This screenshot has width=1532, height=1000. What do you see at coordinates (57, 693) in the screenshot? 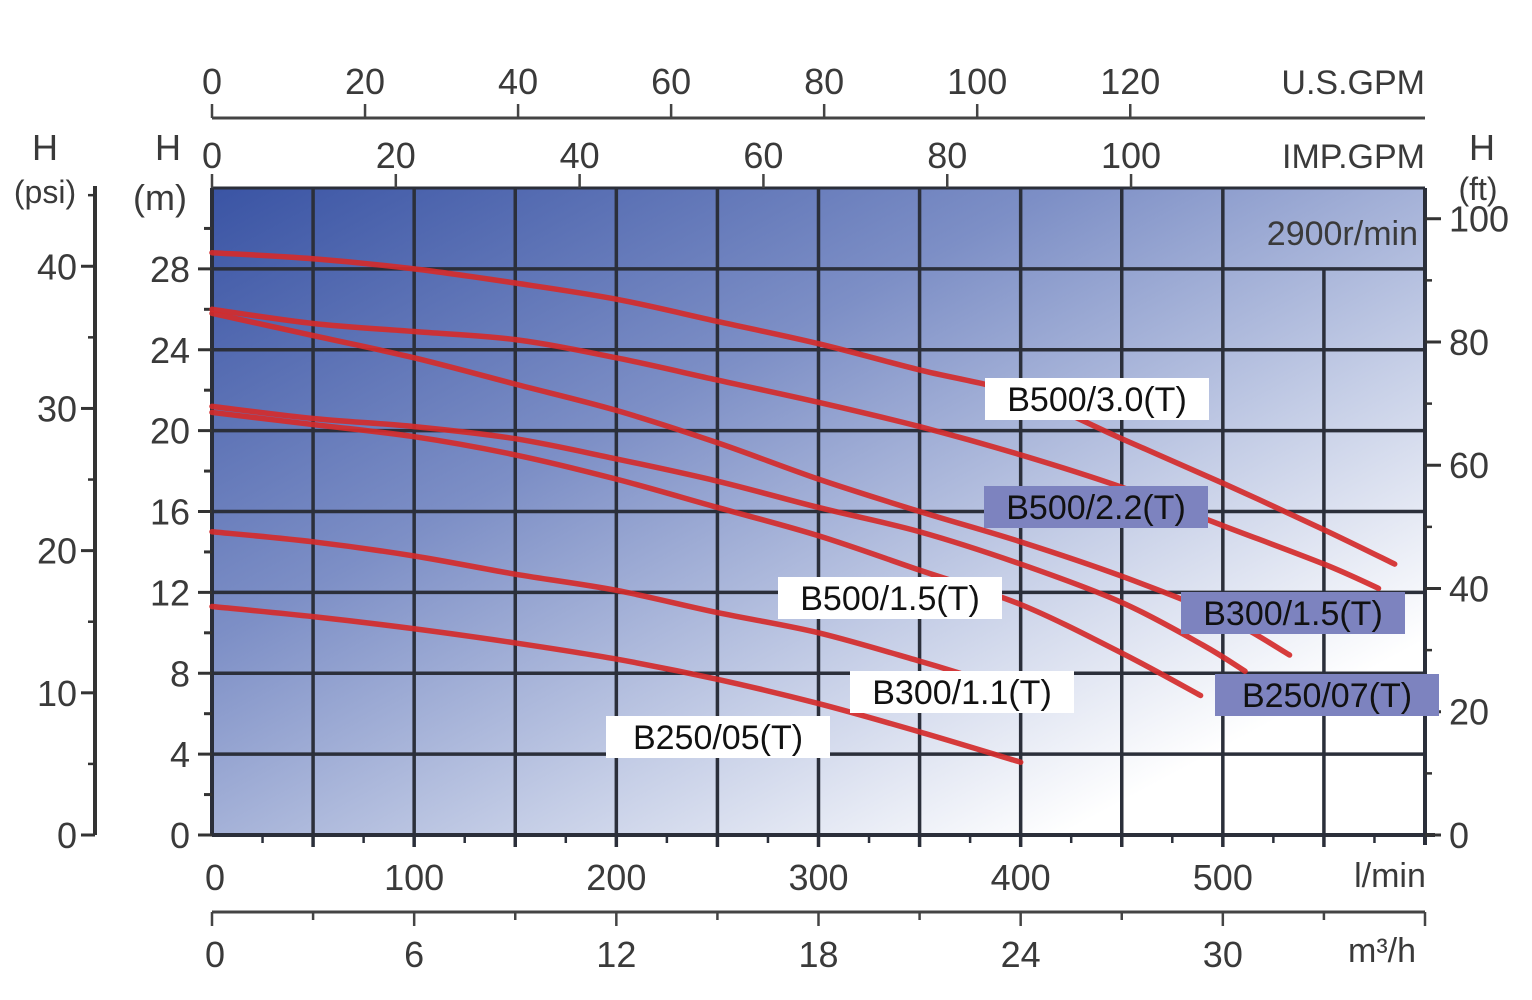
I see `psi-tick-label: 10` at bounding box center [57, 693].